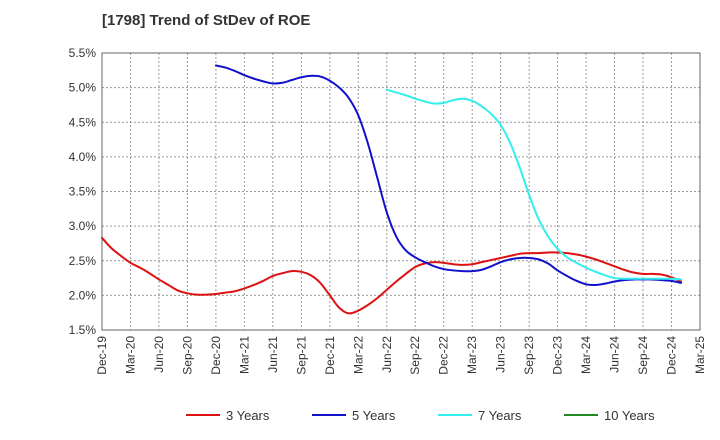 The width and height of the screenshot is (720, 440). Describe the element at coordinates (501, 354) in the screenshot. I see `x-tick-label: Jun-23` at that location.